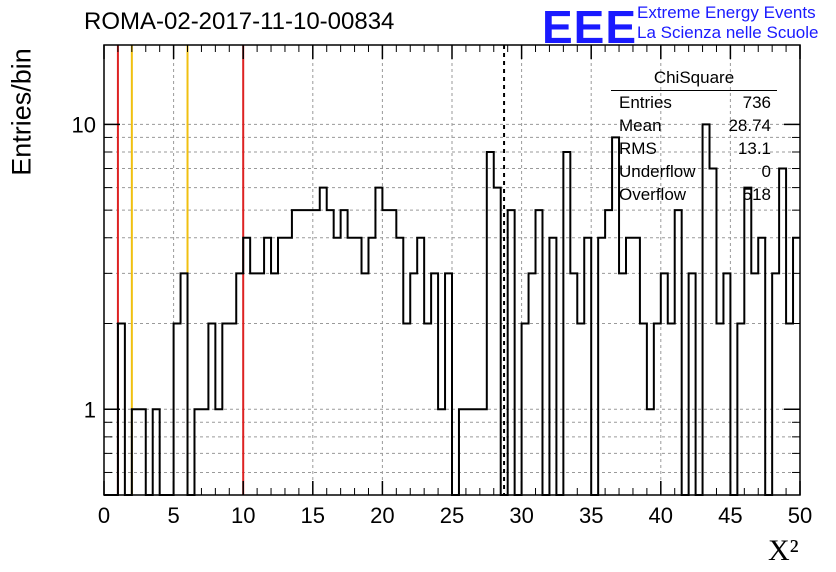  Describe the element at coordinates (694, 102) in the screenshot. I see `stats-row-entries: Entries 736` at that location.